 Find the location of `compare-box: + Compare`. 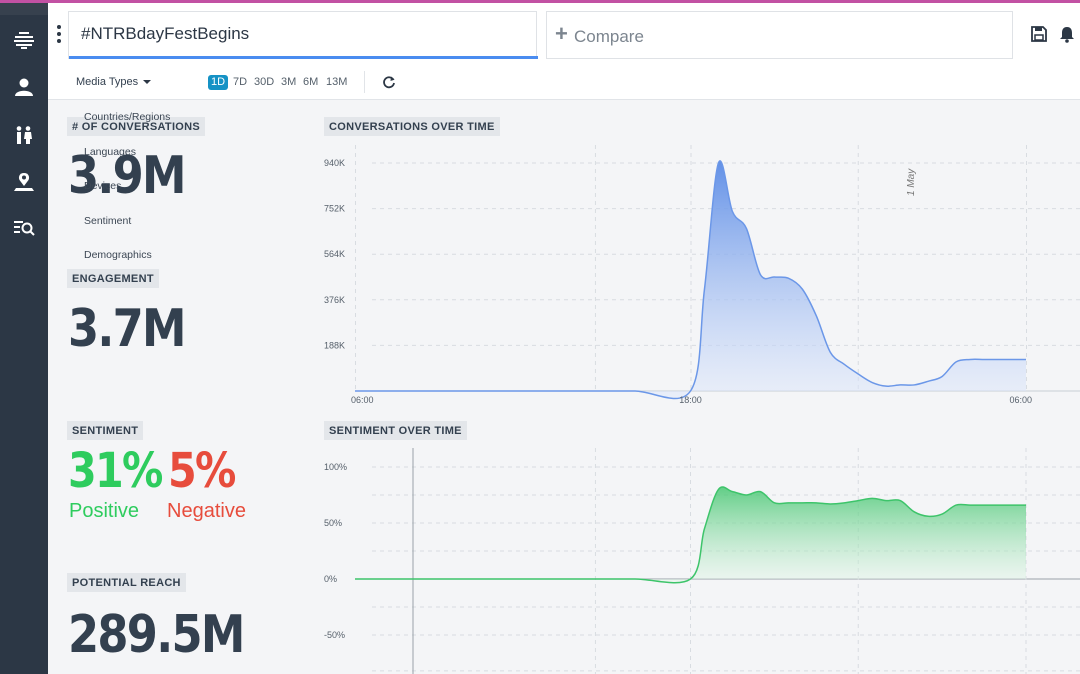

compare-box: + Compare is located at coordinates (779, 35).